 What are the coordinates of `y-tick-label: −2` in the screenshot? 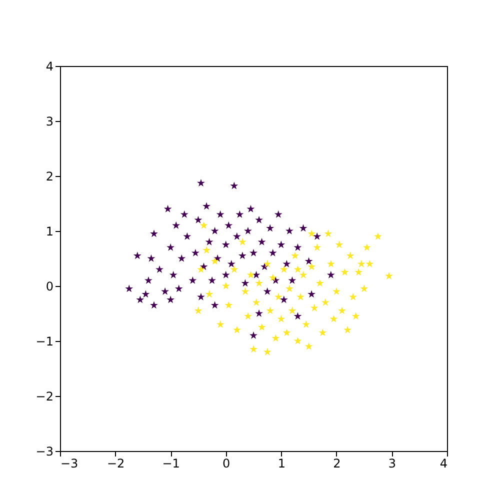 It's located at (45, 397).